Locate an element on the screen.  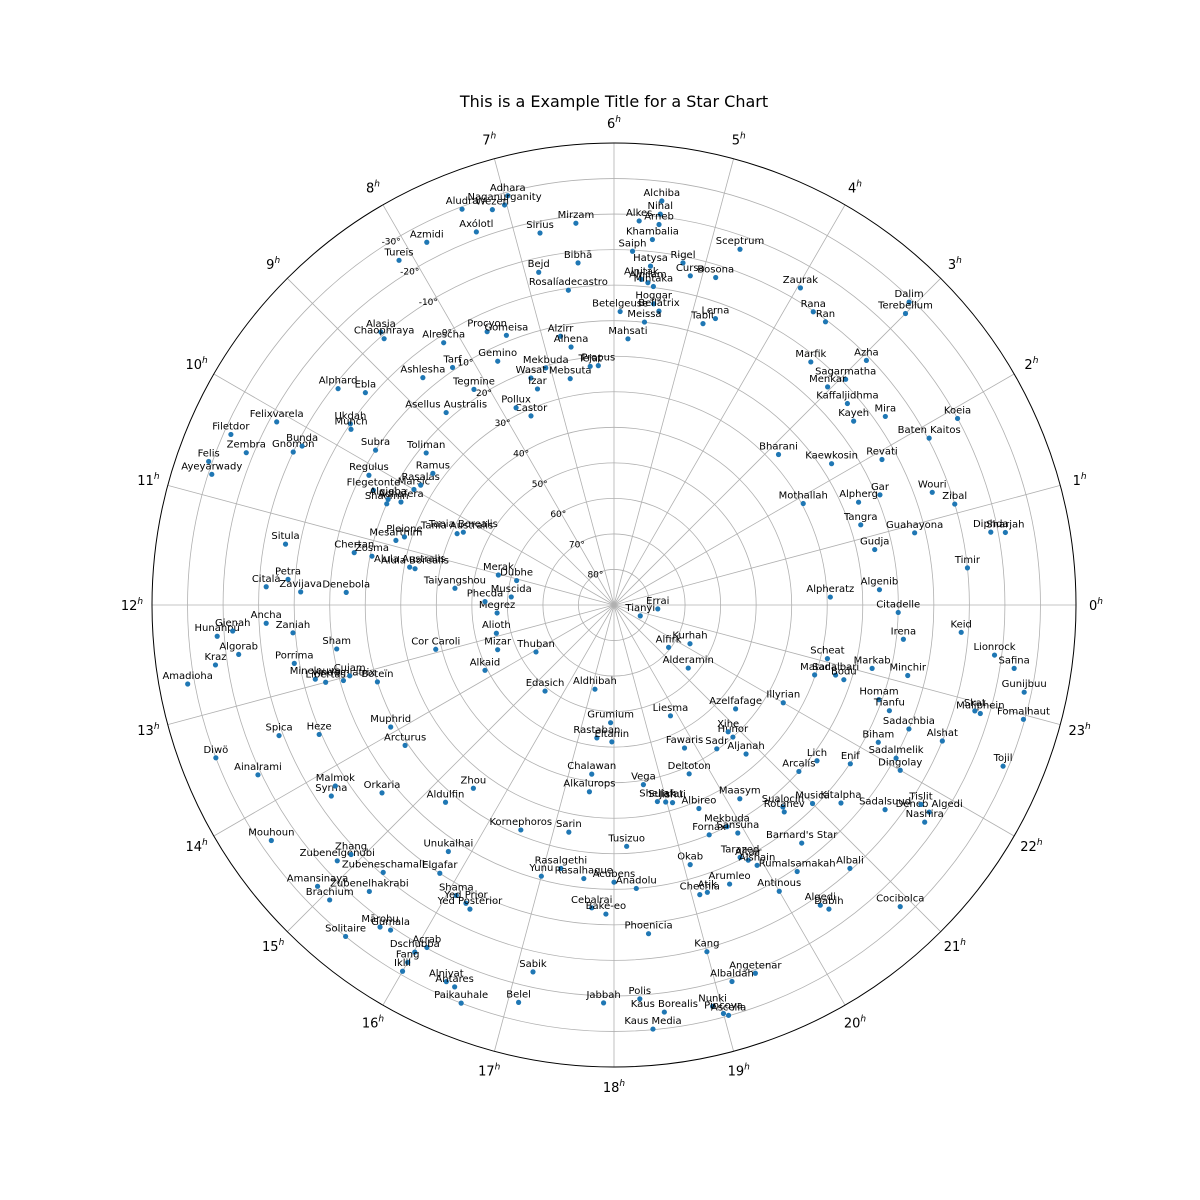
star-label: Tojil is located at coordinates (1003, 758).